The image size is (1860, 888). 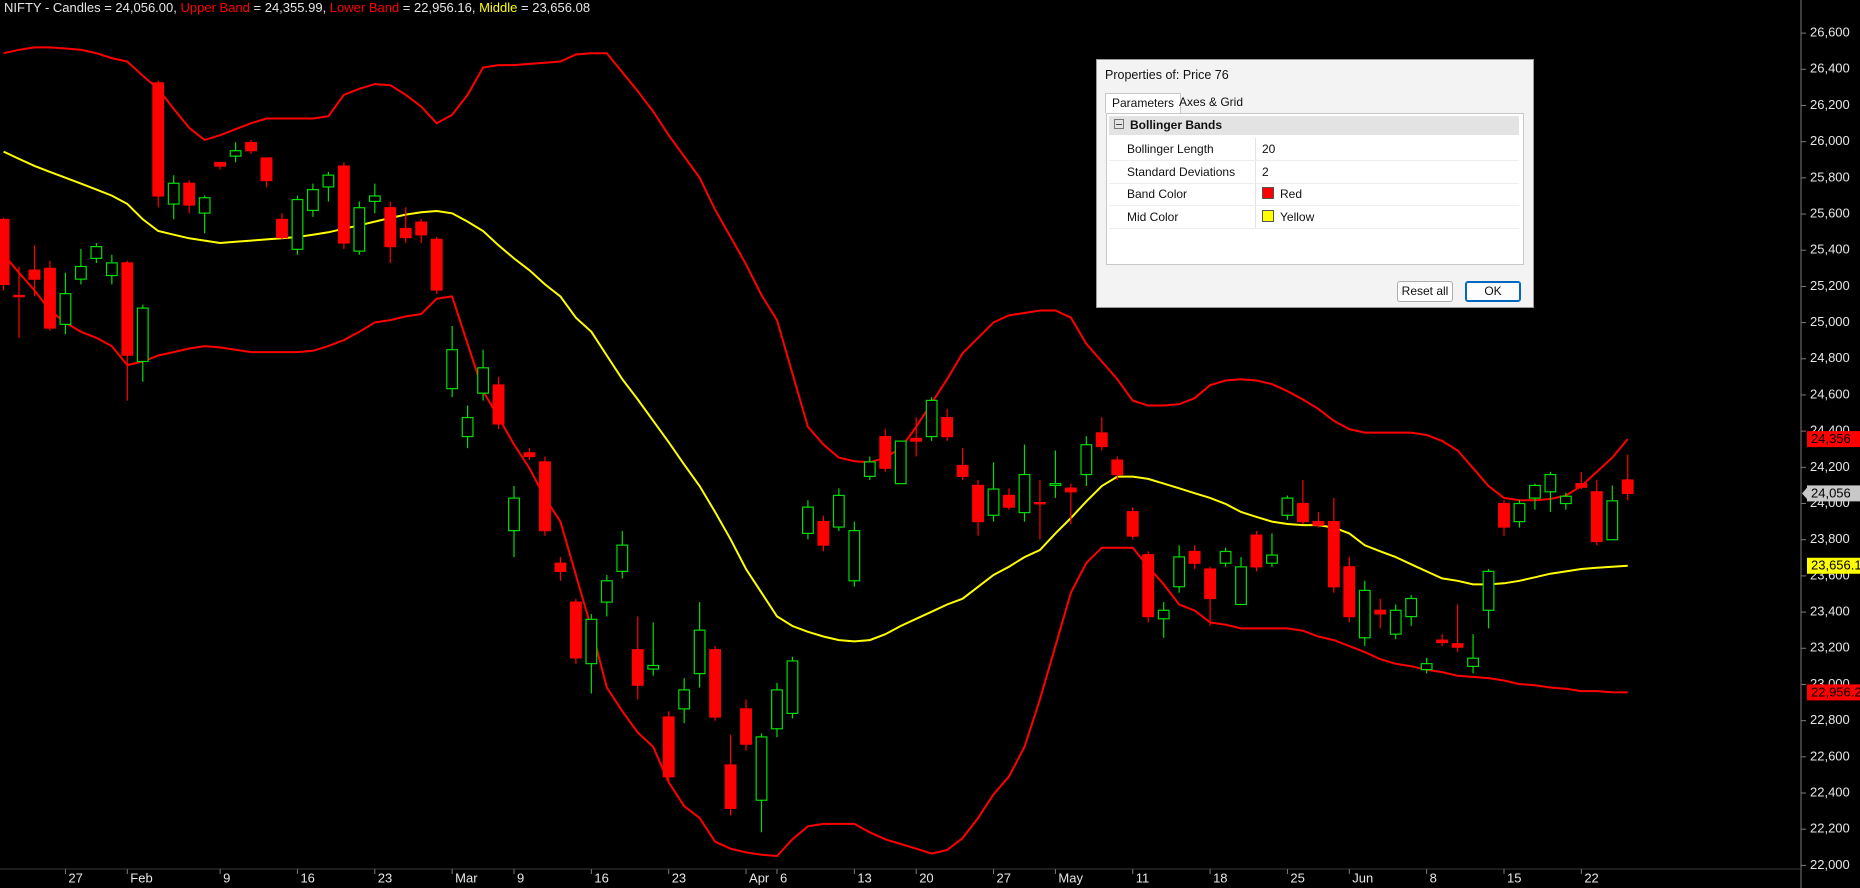 What do you see at coordinates (1830, 104) in the screenshot?
I see `y-tick-label: 26,200` at bounding box center [1830, 104].